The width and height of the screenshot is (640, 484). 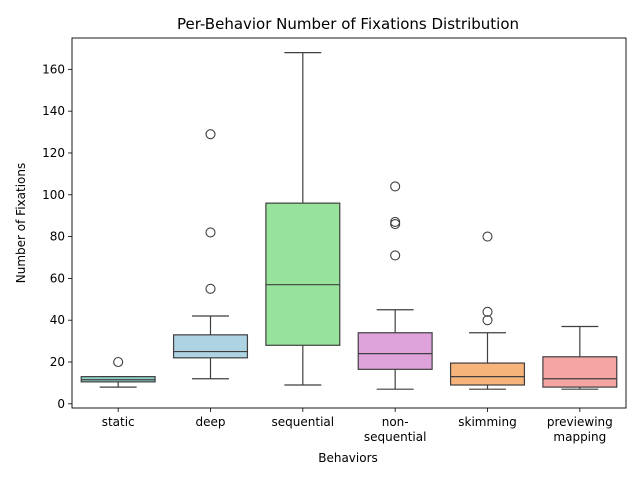 I want to click on x-tick-label: non-, so click(x=395, y=422).